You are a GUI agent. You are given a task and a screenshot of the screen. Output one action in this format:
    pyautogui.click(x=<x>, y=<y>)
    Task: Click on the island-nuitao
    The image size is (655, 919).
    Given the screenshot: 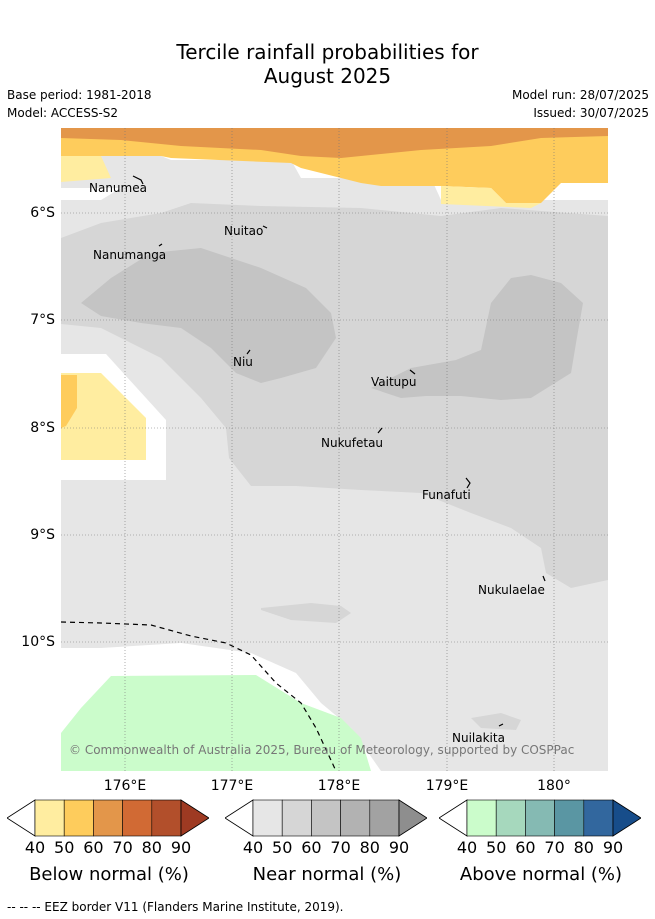 What is the action you would take?
    pyautogui.click(x=265, y=227)
    